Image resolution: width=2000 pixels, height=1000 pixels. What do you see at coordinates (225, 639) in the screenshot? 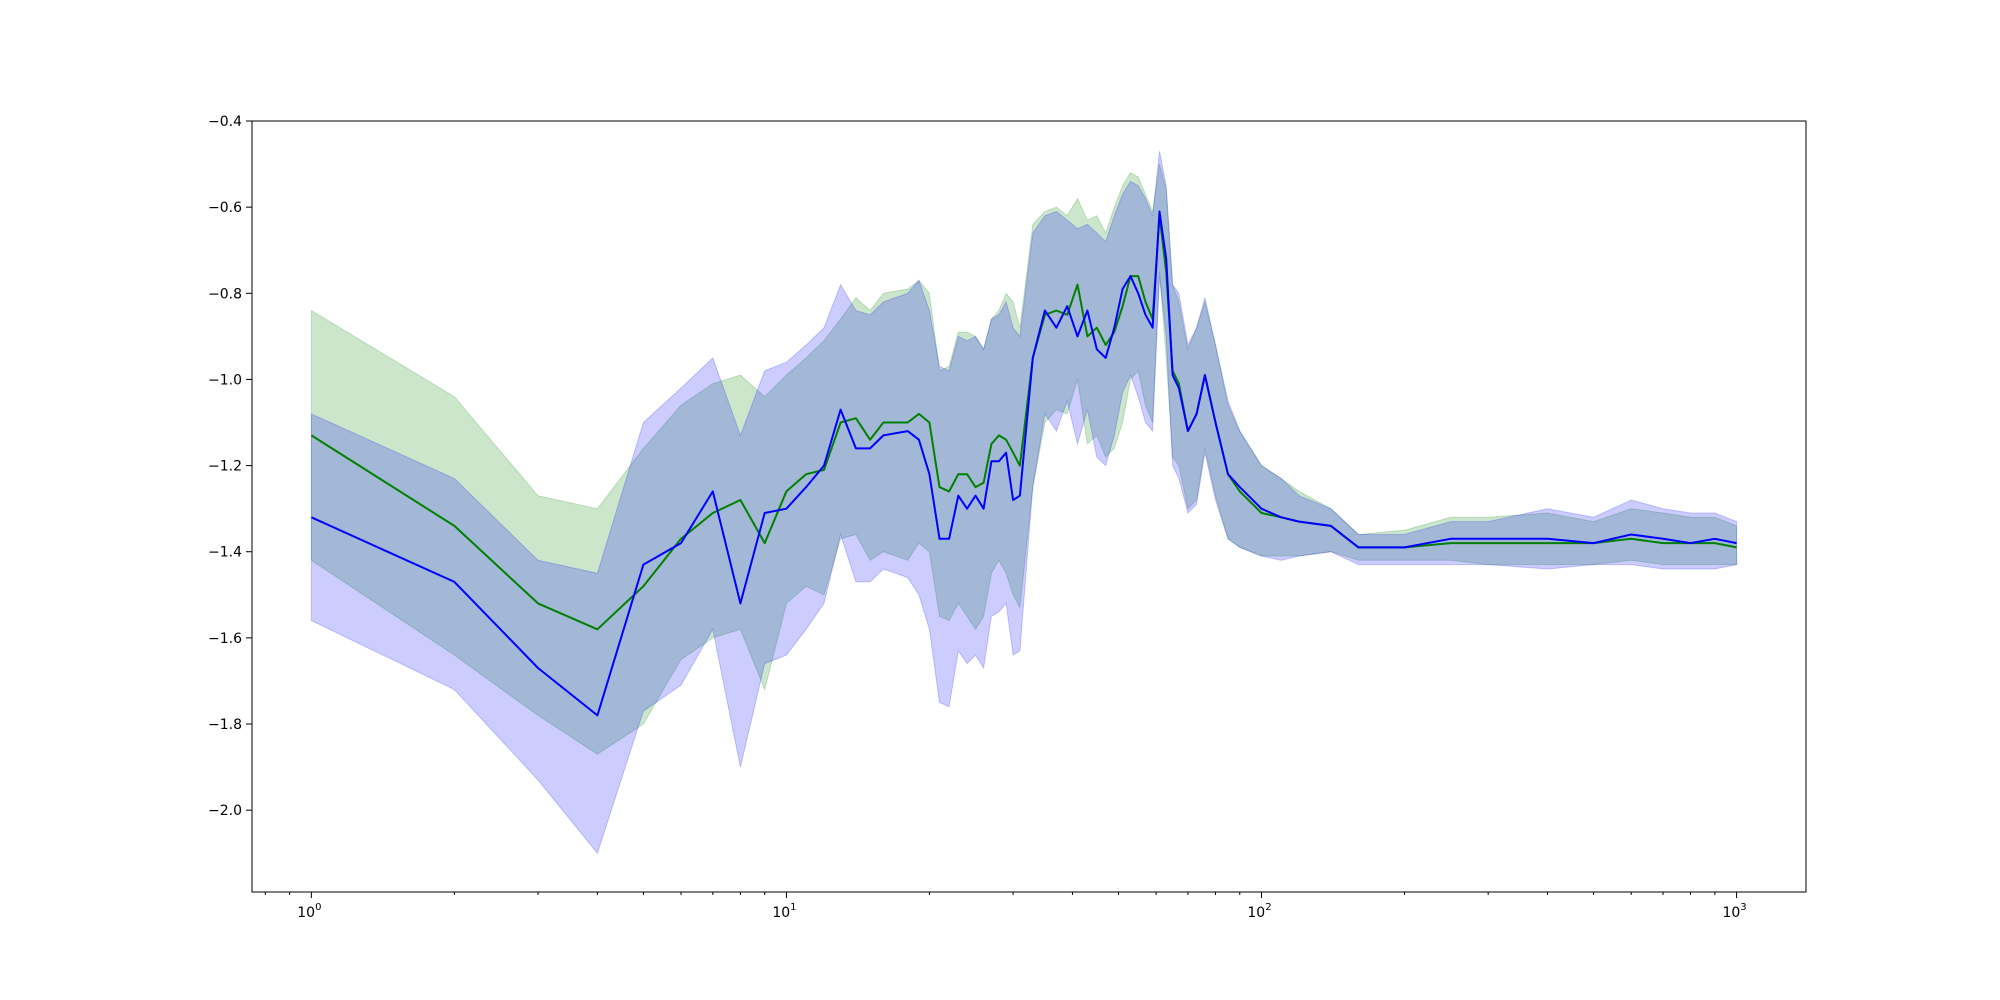
I see `y-tick-label: −1.6` at bounding box center [225, 639].